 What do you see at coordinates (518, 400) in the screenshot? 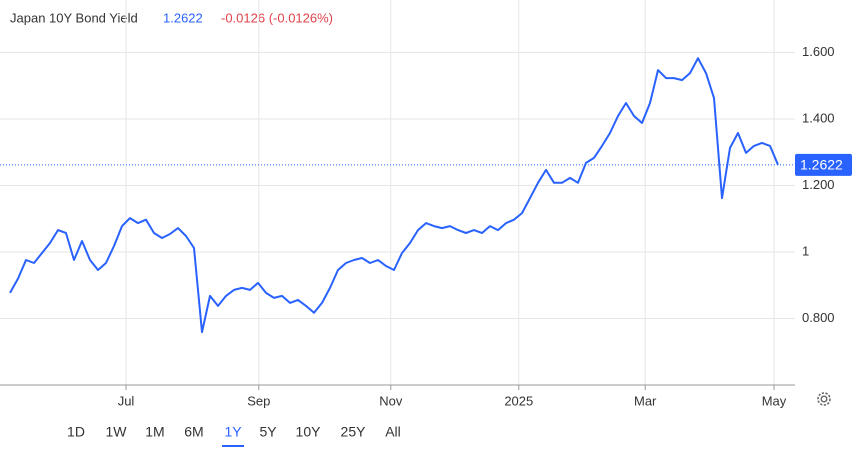
I see `x-tick-label: 2025` at bounding box center [518, 400].